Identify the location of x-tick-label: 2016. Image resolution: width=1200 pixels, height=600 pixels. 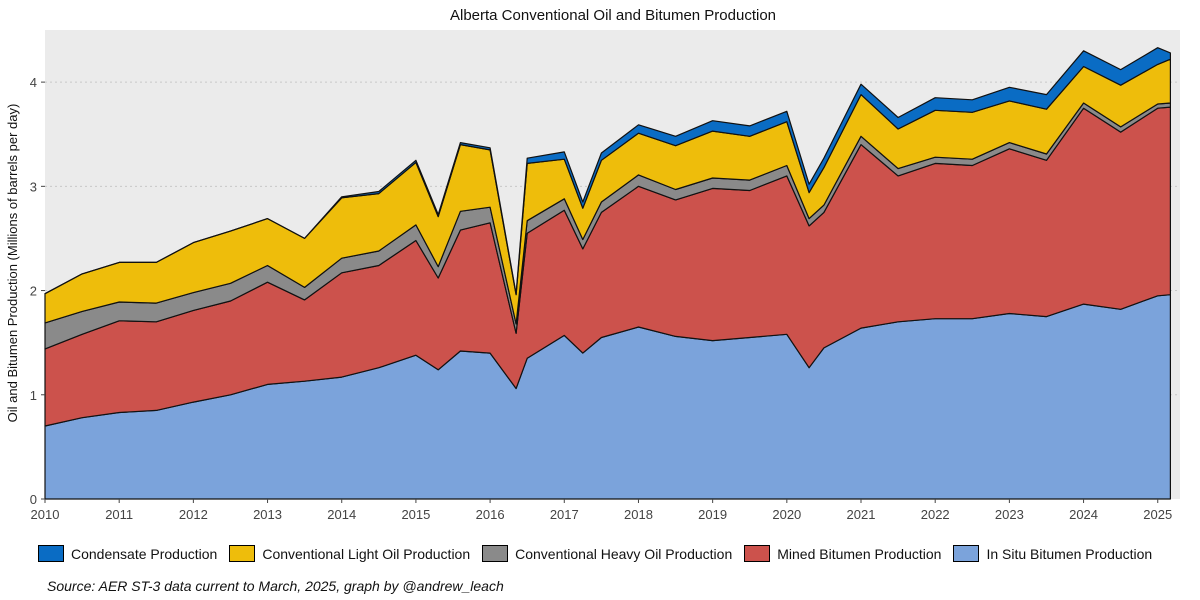
(490, 514).